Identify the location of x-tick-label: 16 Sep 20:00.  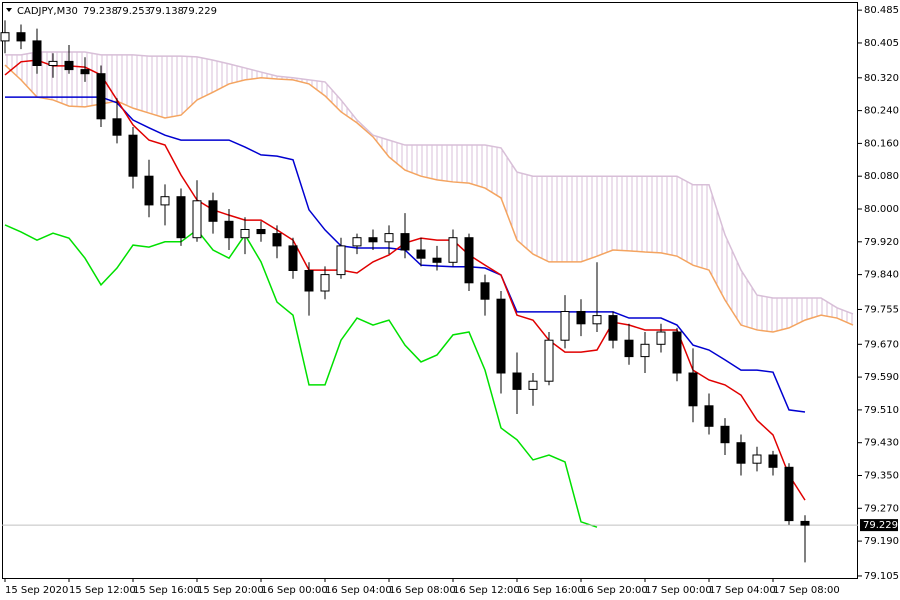
(614, 590).